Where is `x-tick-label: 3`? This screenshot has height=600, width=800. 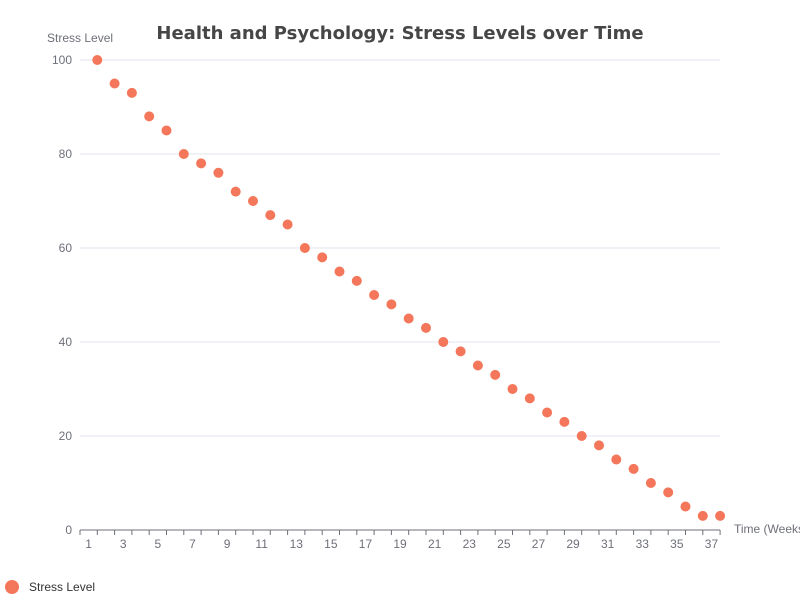 x-tick-label: 3 is located at coordinates (123, 544).